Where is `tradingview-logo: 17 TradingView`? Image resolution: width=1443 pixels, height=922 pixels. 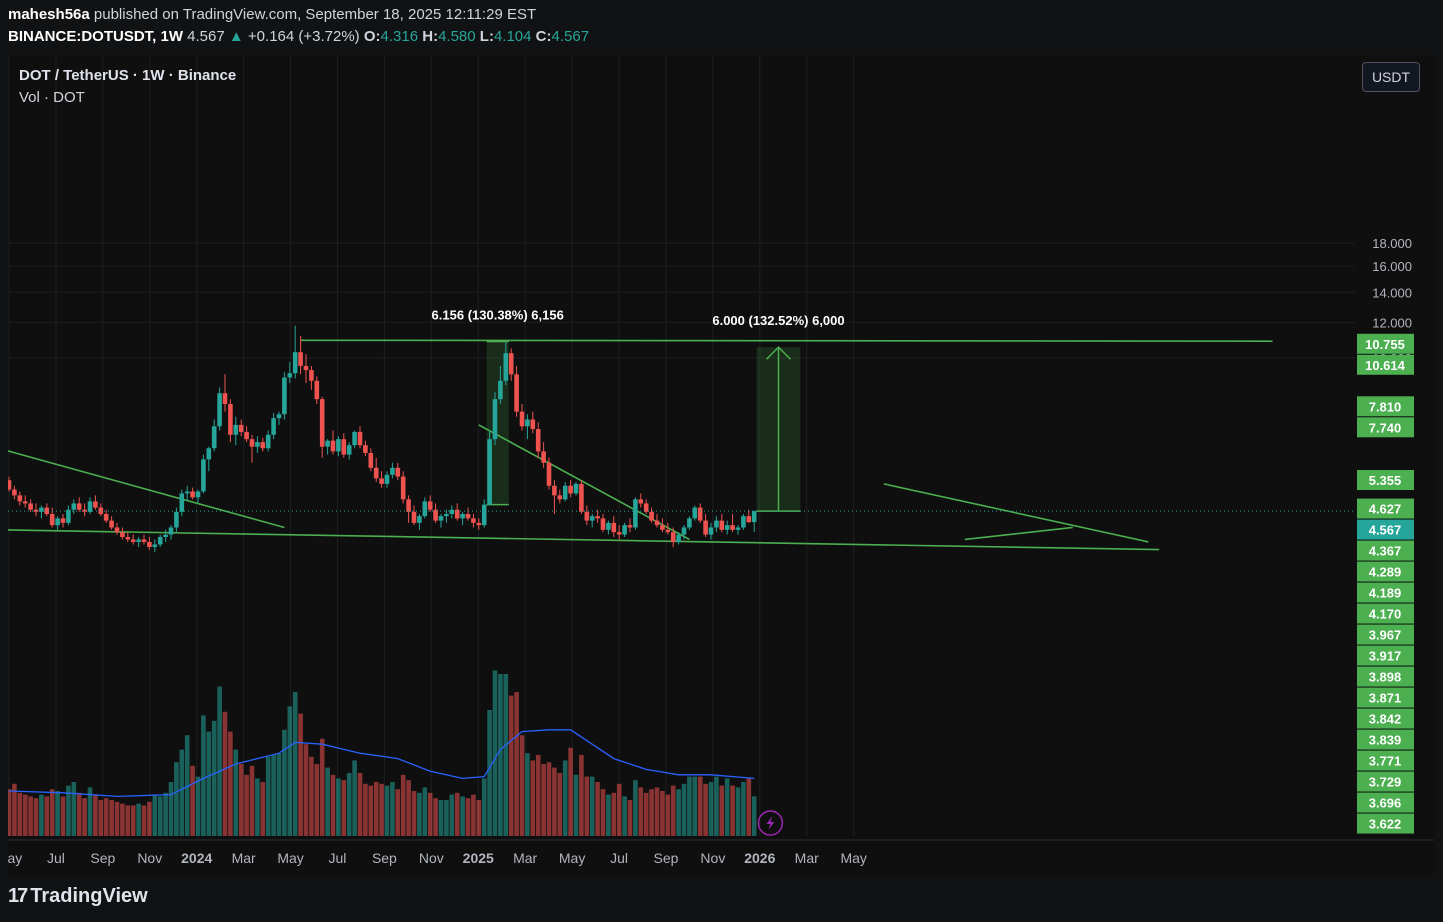 tradingview-logo: 17 TradingView is located at coordinates (78, 896).